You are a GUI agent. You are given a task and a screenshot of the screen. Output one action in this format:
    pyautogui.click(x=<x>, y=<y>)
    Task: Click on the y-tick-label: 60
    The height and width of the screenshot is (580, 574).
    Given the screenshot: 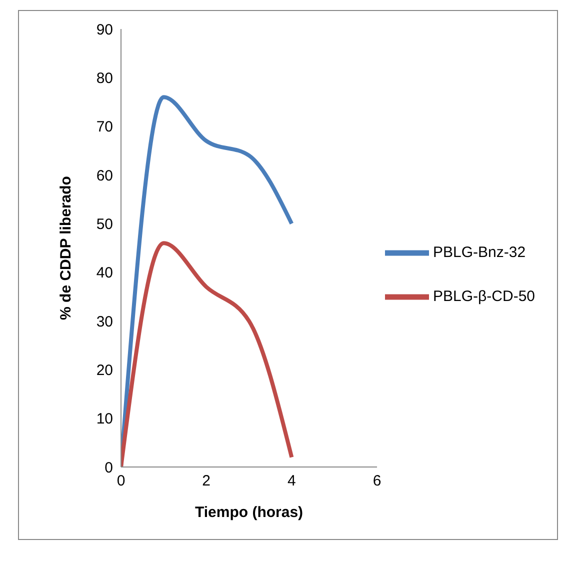 What is the action you would take?
    pyautogui.click(x=104, y=175)
    